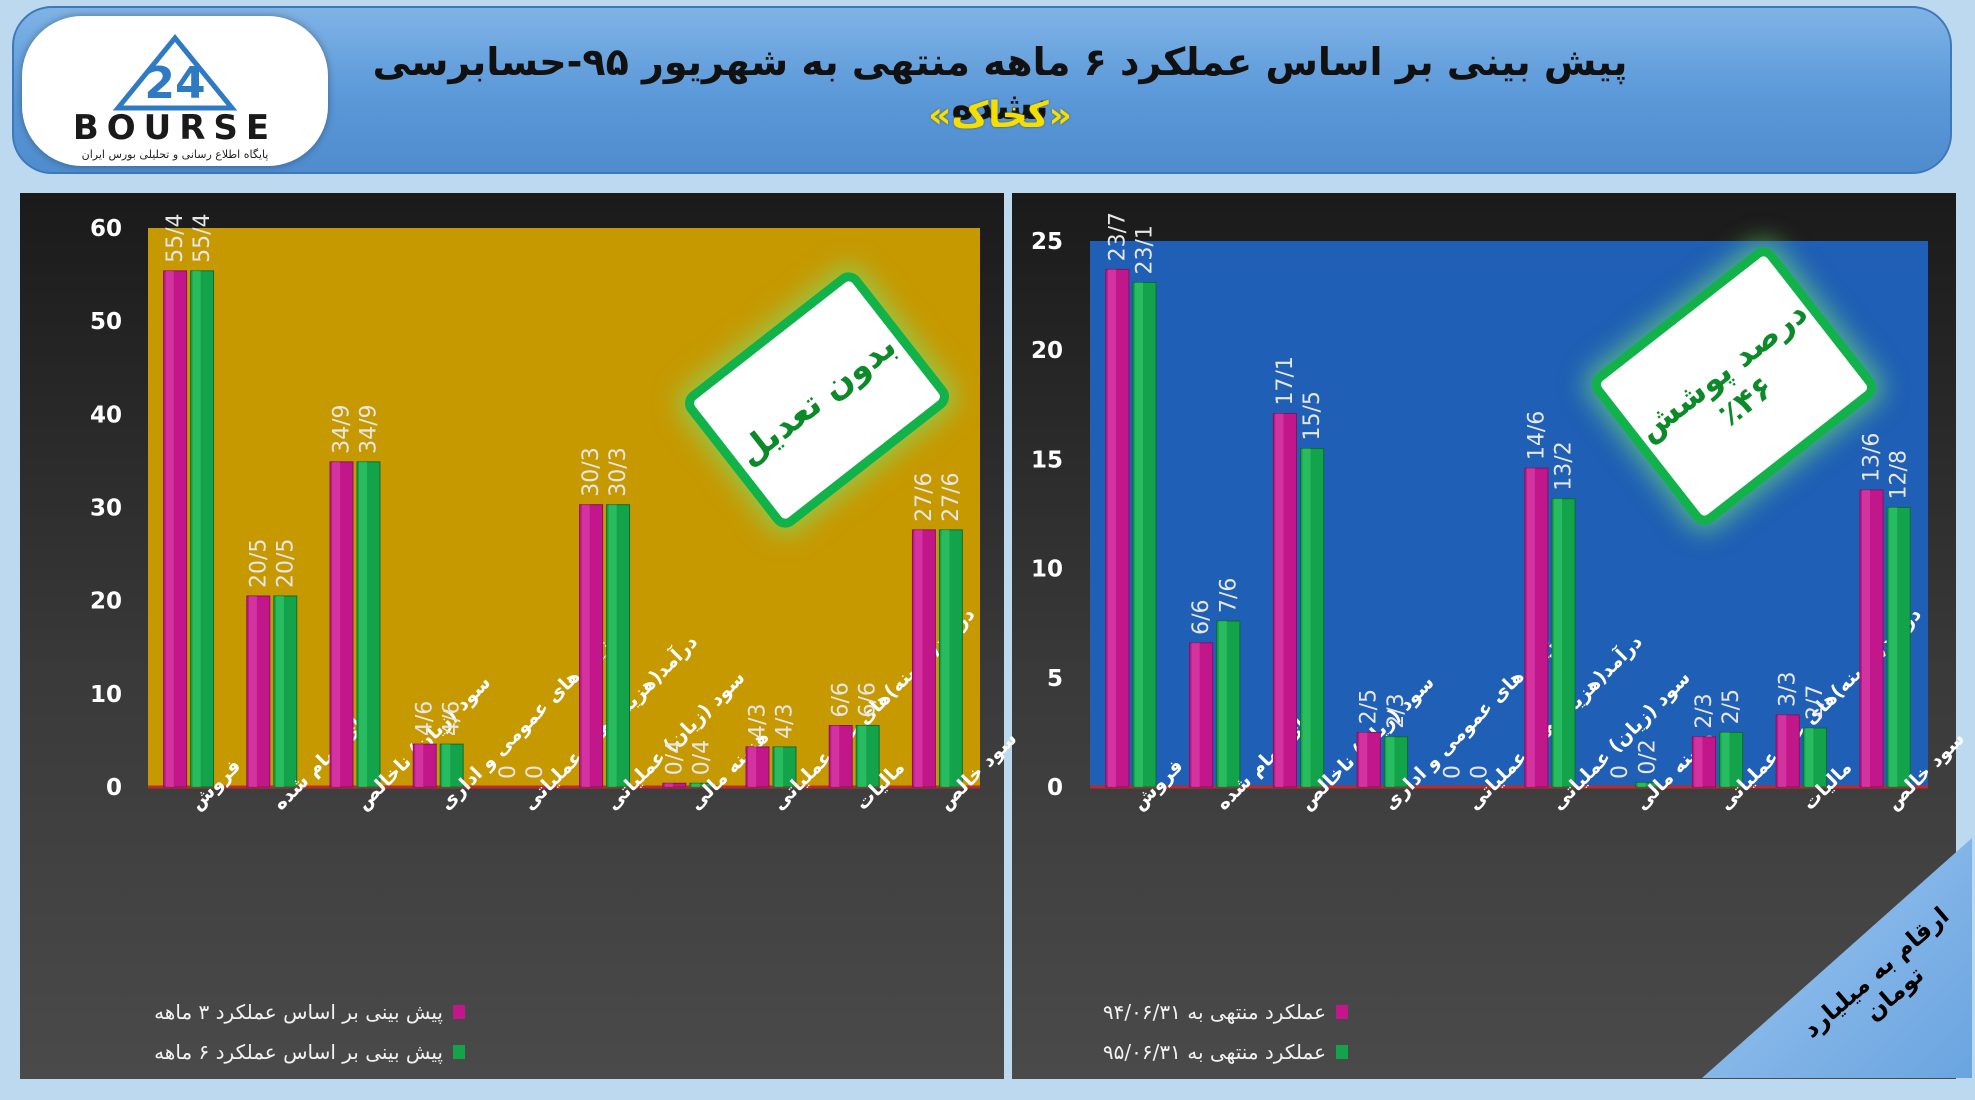 This screenshot has height=1100, width=1975. What do you see at coordinates (1228, 595) in the screenshot?
I see `right-data-label: 7/6` at bounding box center [1228, 595].